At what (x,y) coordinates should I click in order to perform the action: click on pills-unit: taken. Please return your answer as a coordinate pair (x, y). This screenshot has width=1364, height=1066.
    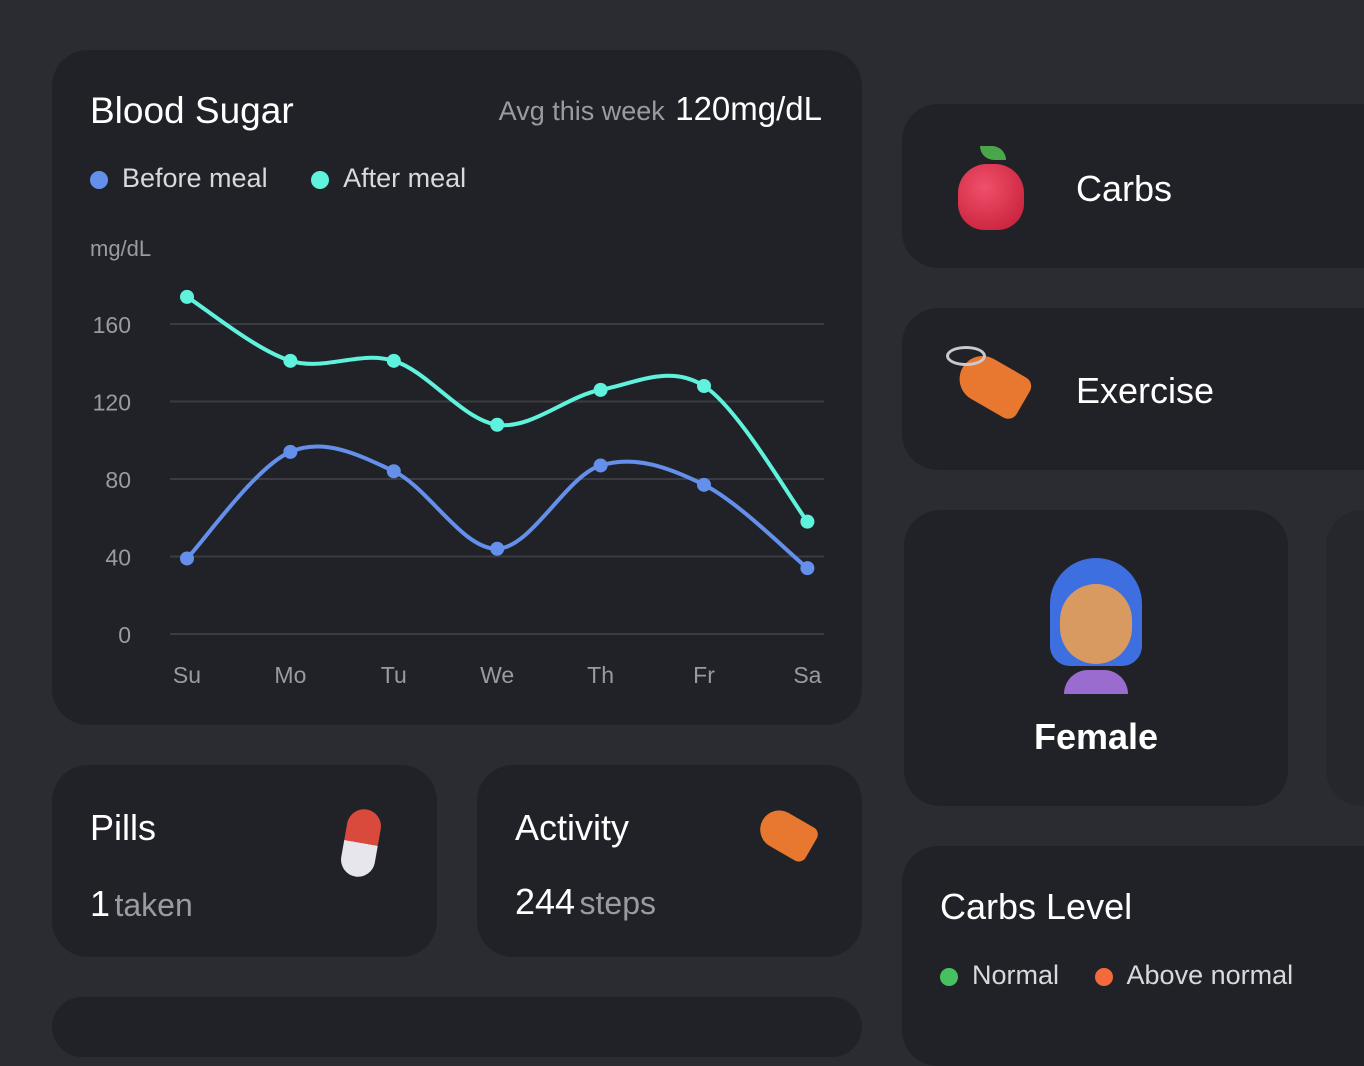
    Looking at the image, I should click on (153, 905).